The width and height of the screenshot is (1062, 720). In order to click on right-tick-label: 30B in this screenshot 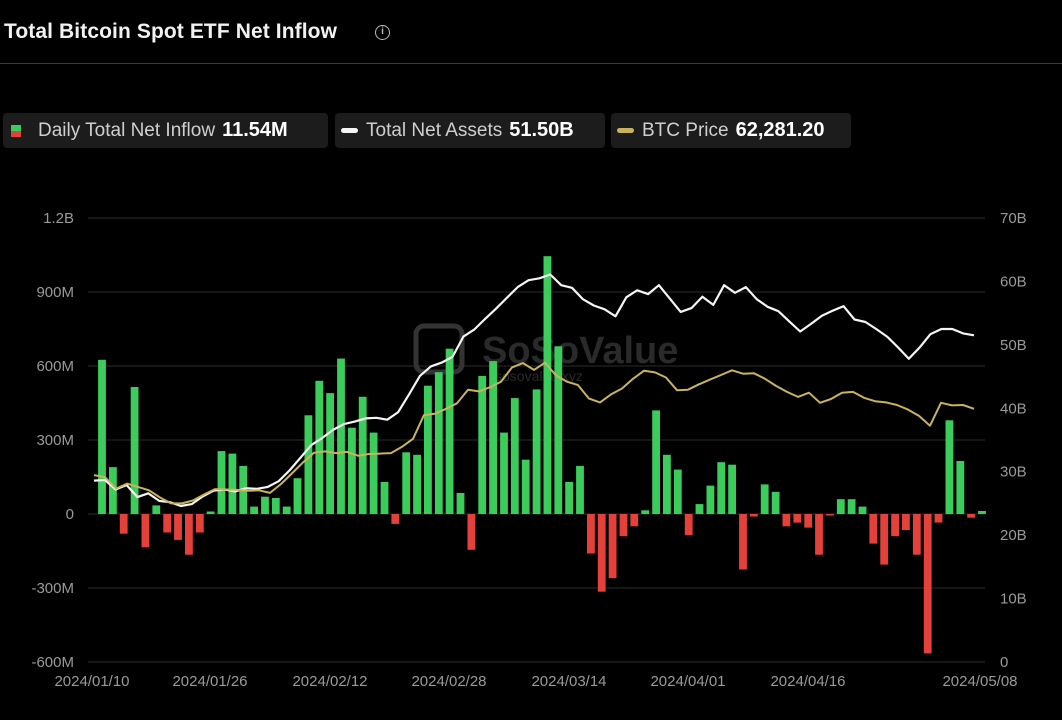, I will do `click(1013, 472)`.